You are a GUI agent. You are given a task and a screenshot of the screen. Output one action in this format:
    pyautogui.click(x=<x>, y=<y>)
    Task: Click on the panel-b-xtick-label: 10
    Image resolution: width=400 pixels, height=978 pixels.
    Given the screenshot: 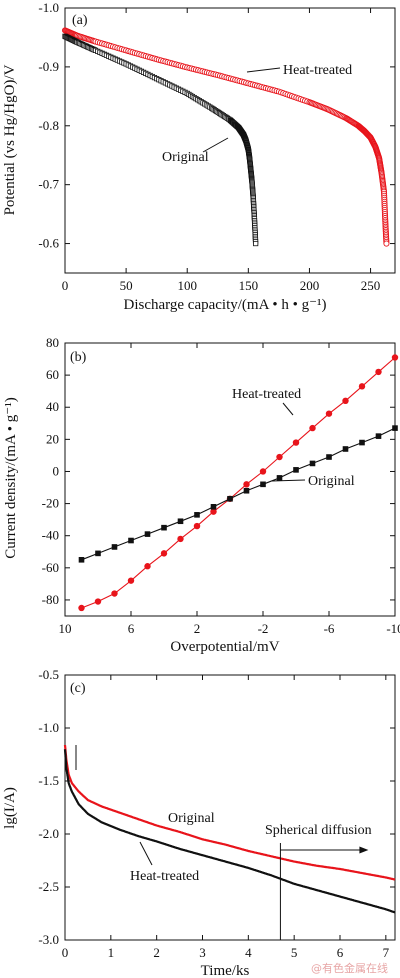 What is the action you would take?
    pyautogui.click(x=65, y=628)
    